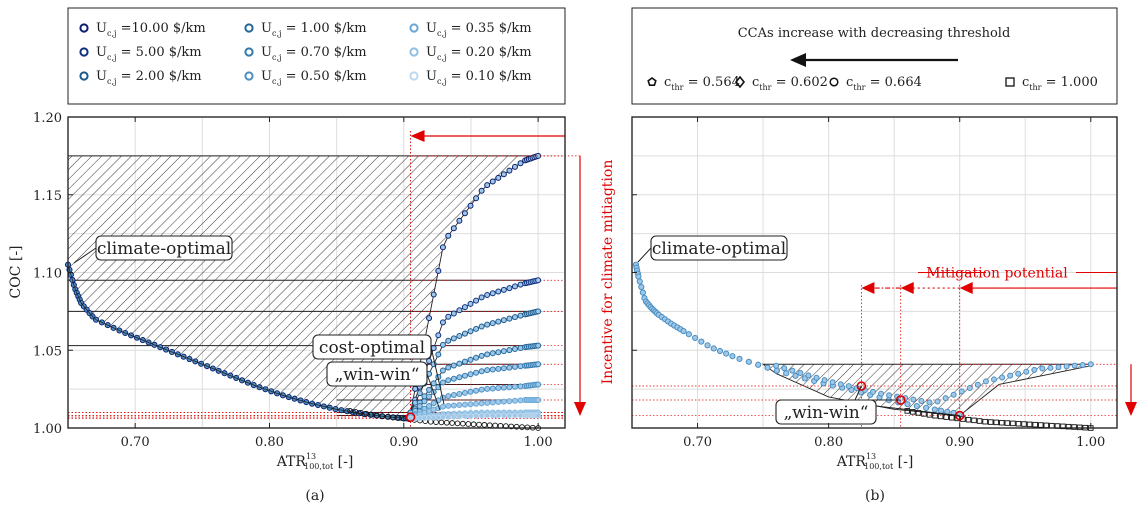 Image resolution: width=1142 pixels, height=510 pixels. Describe the element at coordinates (314, 77) in the screenshot. I see `legend-entry: Uc,j = 0.50 $/km` at that location.